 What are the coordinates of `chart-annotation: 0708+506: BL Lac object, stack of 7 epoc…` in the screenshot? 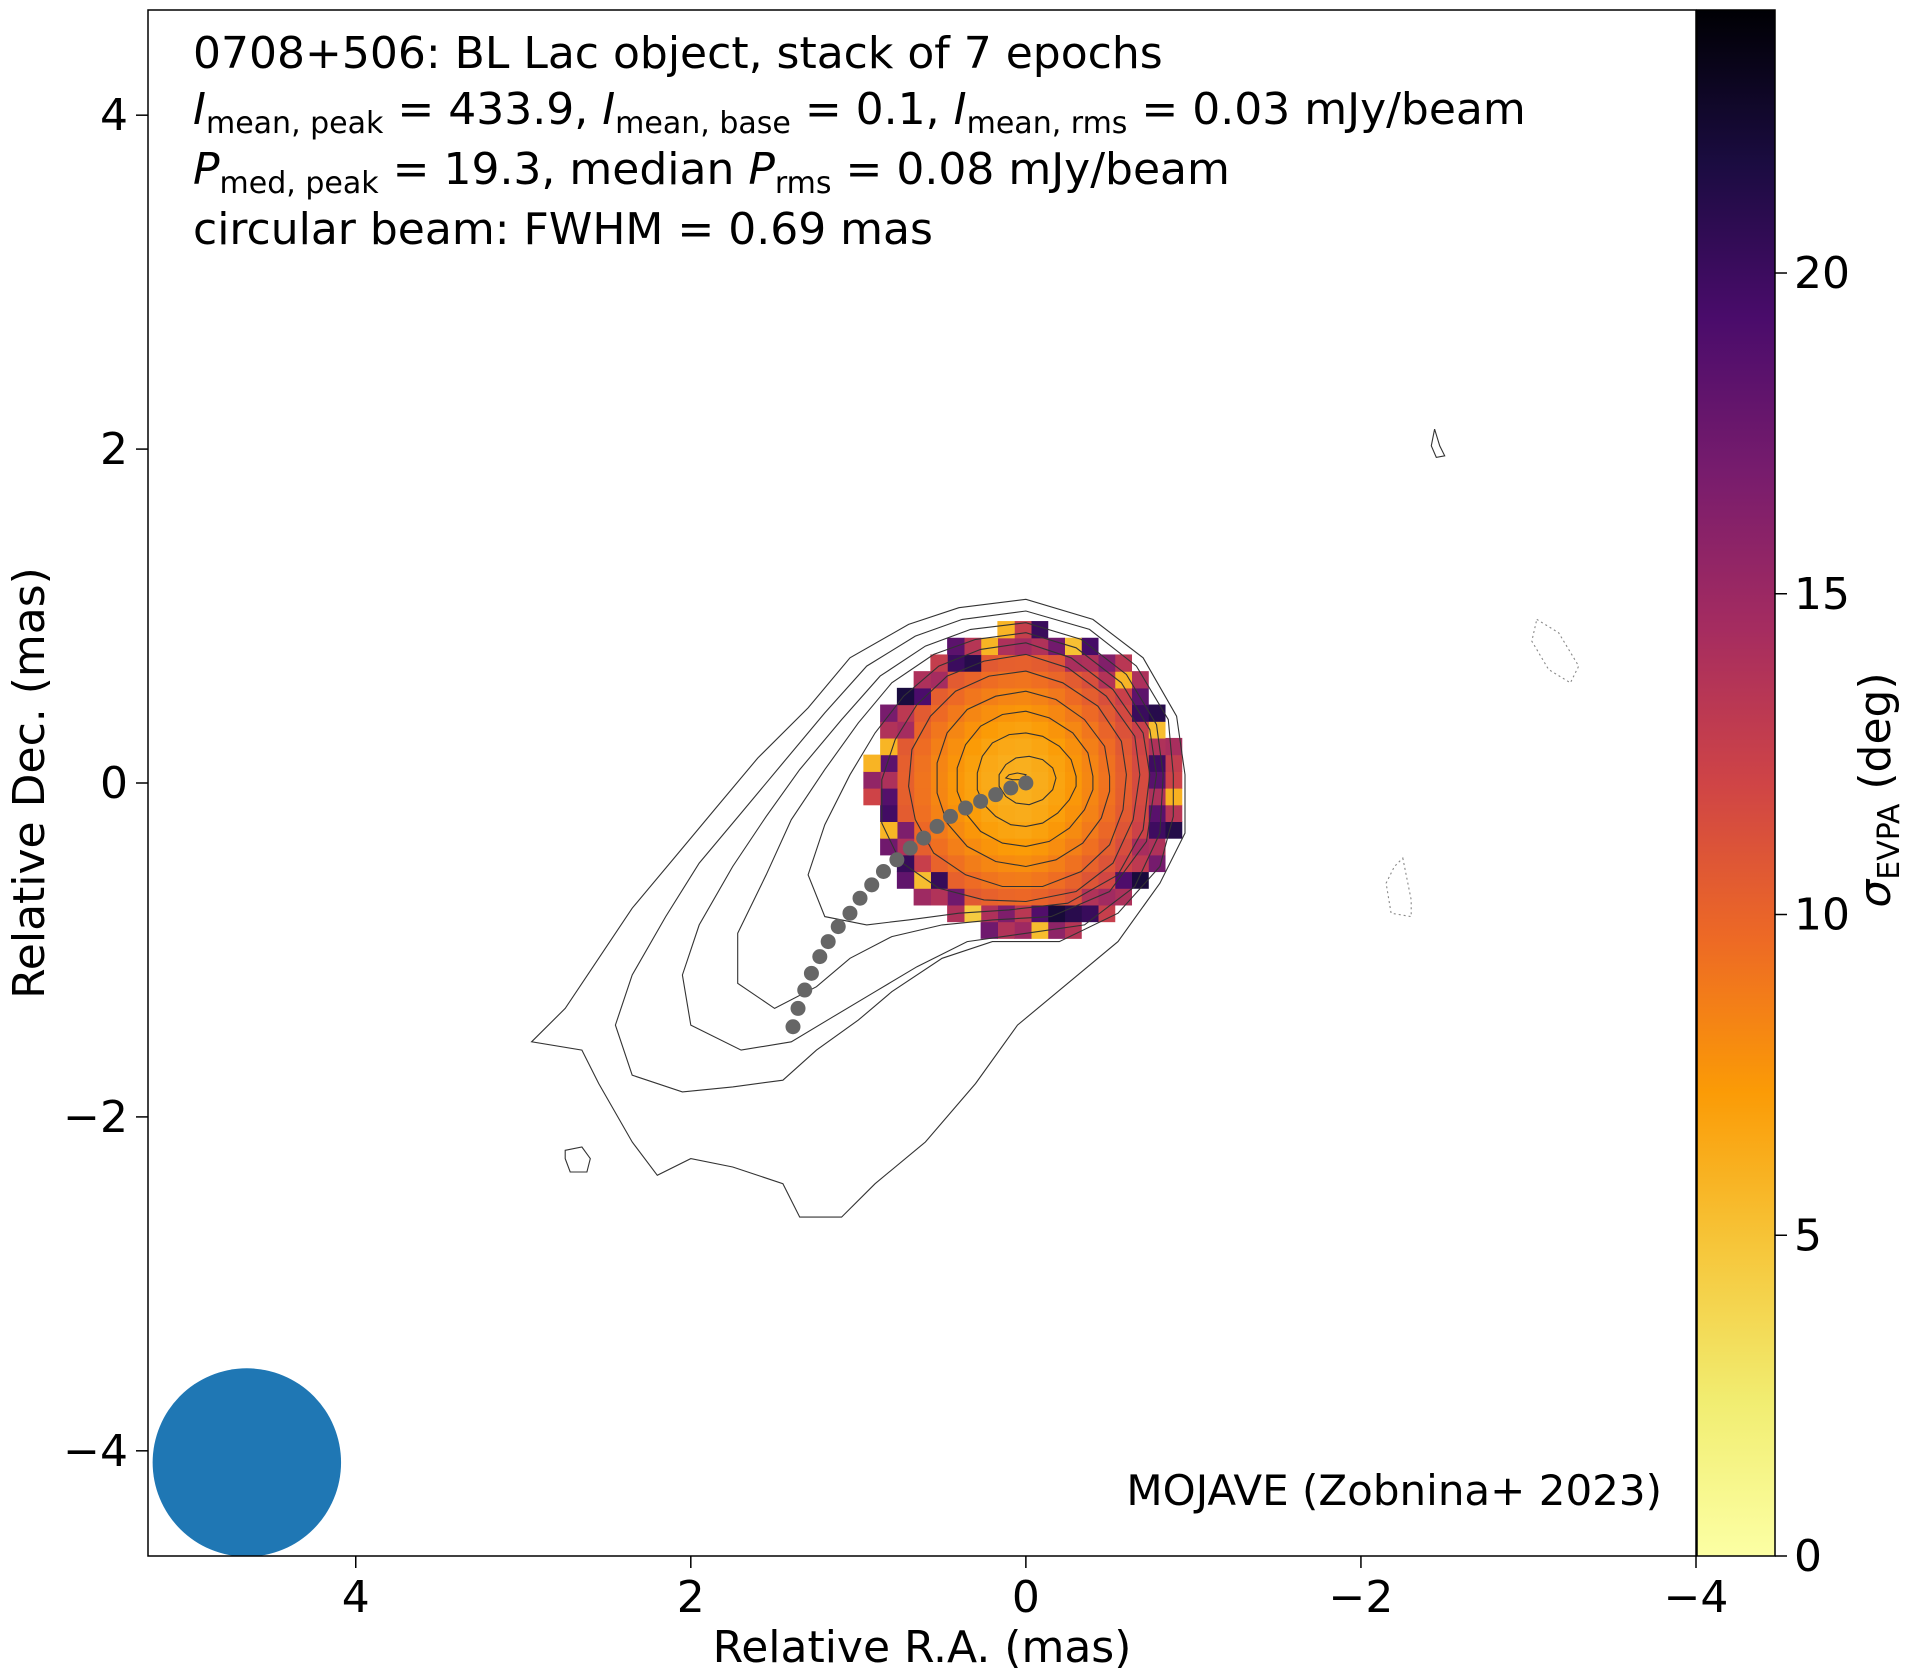 It's located at (859, 141).